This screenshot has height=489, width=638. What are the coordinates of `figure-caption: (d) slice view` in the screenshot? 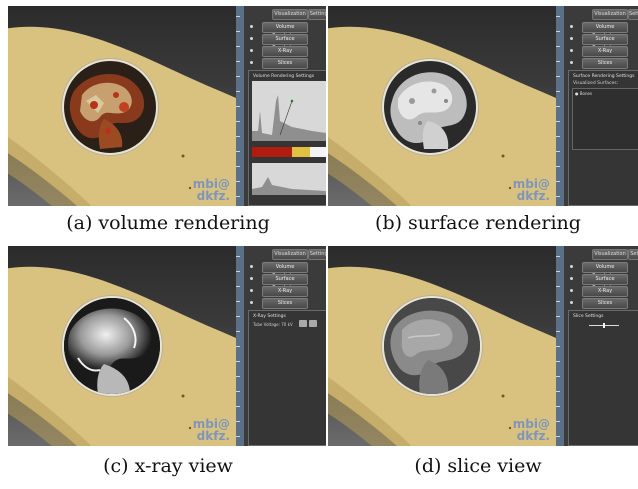 It's located at (478, 466).